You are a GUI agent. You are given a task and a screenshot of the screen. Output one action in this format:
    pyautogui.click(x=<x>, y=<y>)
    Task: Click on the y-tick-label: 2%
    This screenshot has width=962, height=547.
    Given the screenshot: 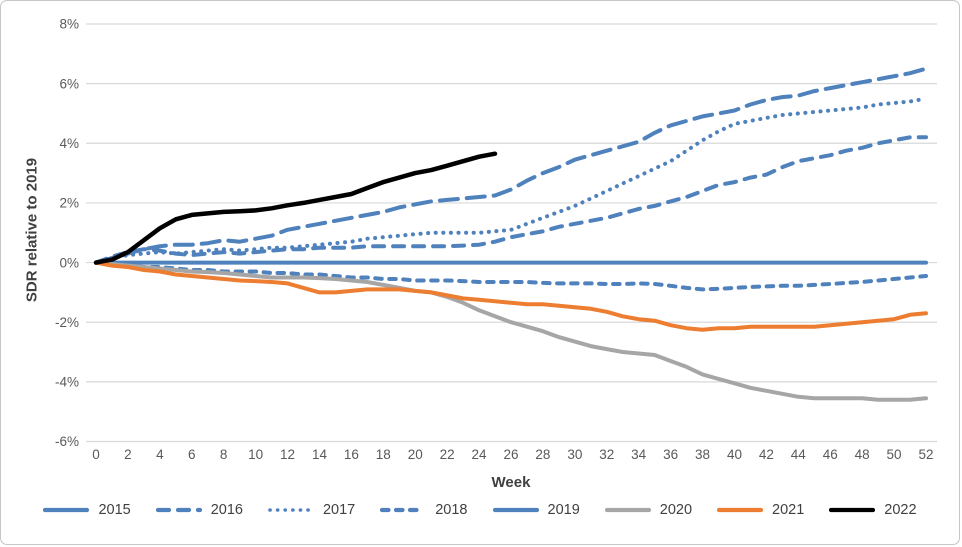 What is the action you would take?
    pyautogui.click(x=69, y=203)
    